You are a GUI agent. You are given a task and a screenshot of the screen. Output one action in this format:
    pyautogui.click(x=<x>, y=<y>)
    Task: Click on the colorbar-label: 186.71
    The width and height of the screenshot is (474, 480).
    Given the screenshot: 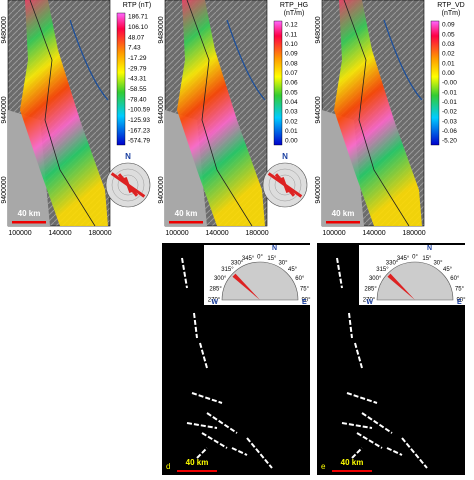 What is the action you would take?
    pyautogui.click(x=138, y=17)
    